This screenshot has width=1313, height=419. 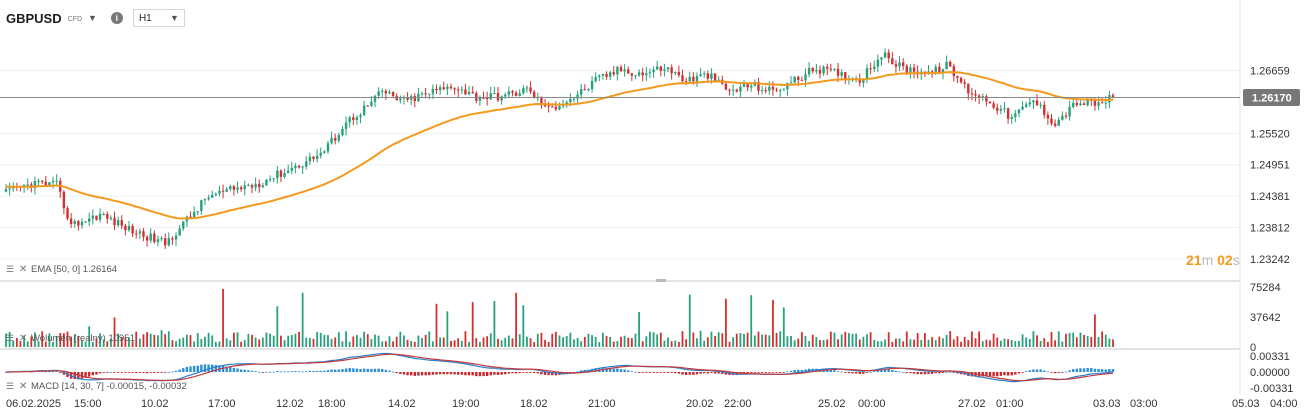 What do you see at coordinates (61, 269) in the screenshot?
I see `ema-legend: ☰ ✕ EMA [50, 0] 1.26164` at bounding box center [61, 269].